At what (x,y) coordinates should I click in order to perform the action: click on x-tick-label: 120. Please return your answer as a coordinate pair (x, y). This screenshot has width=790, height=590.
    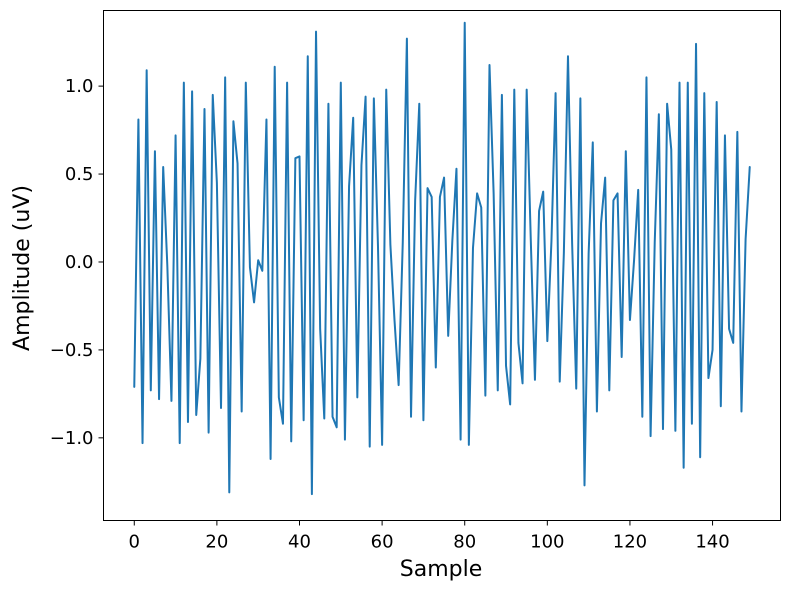
    Looking at the image, I should click on (630, 542).